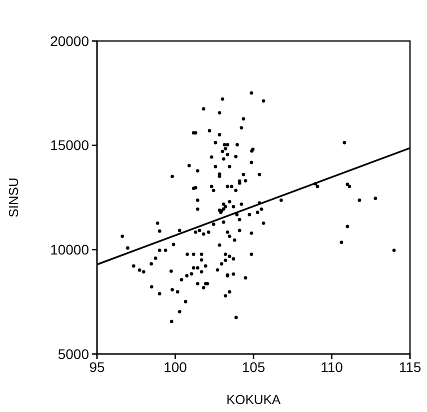 The width and height of the screenshot is (427, 412). What do you see at coordinates (70, 145) in the screenshot?
I see `y-tick-label: 15000` at bounding box center [70, 145].